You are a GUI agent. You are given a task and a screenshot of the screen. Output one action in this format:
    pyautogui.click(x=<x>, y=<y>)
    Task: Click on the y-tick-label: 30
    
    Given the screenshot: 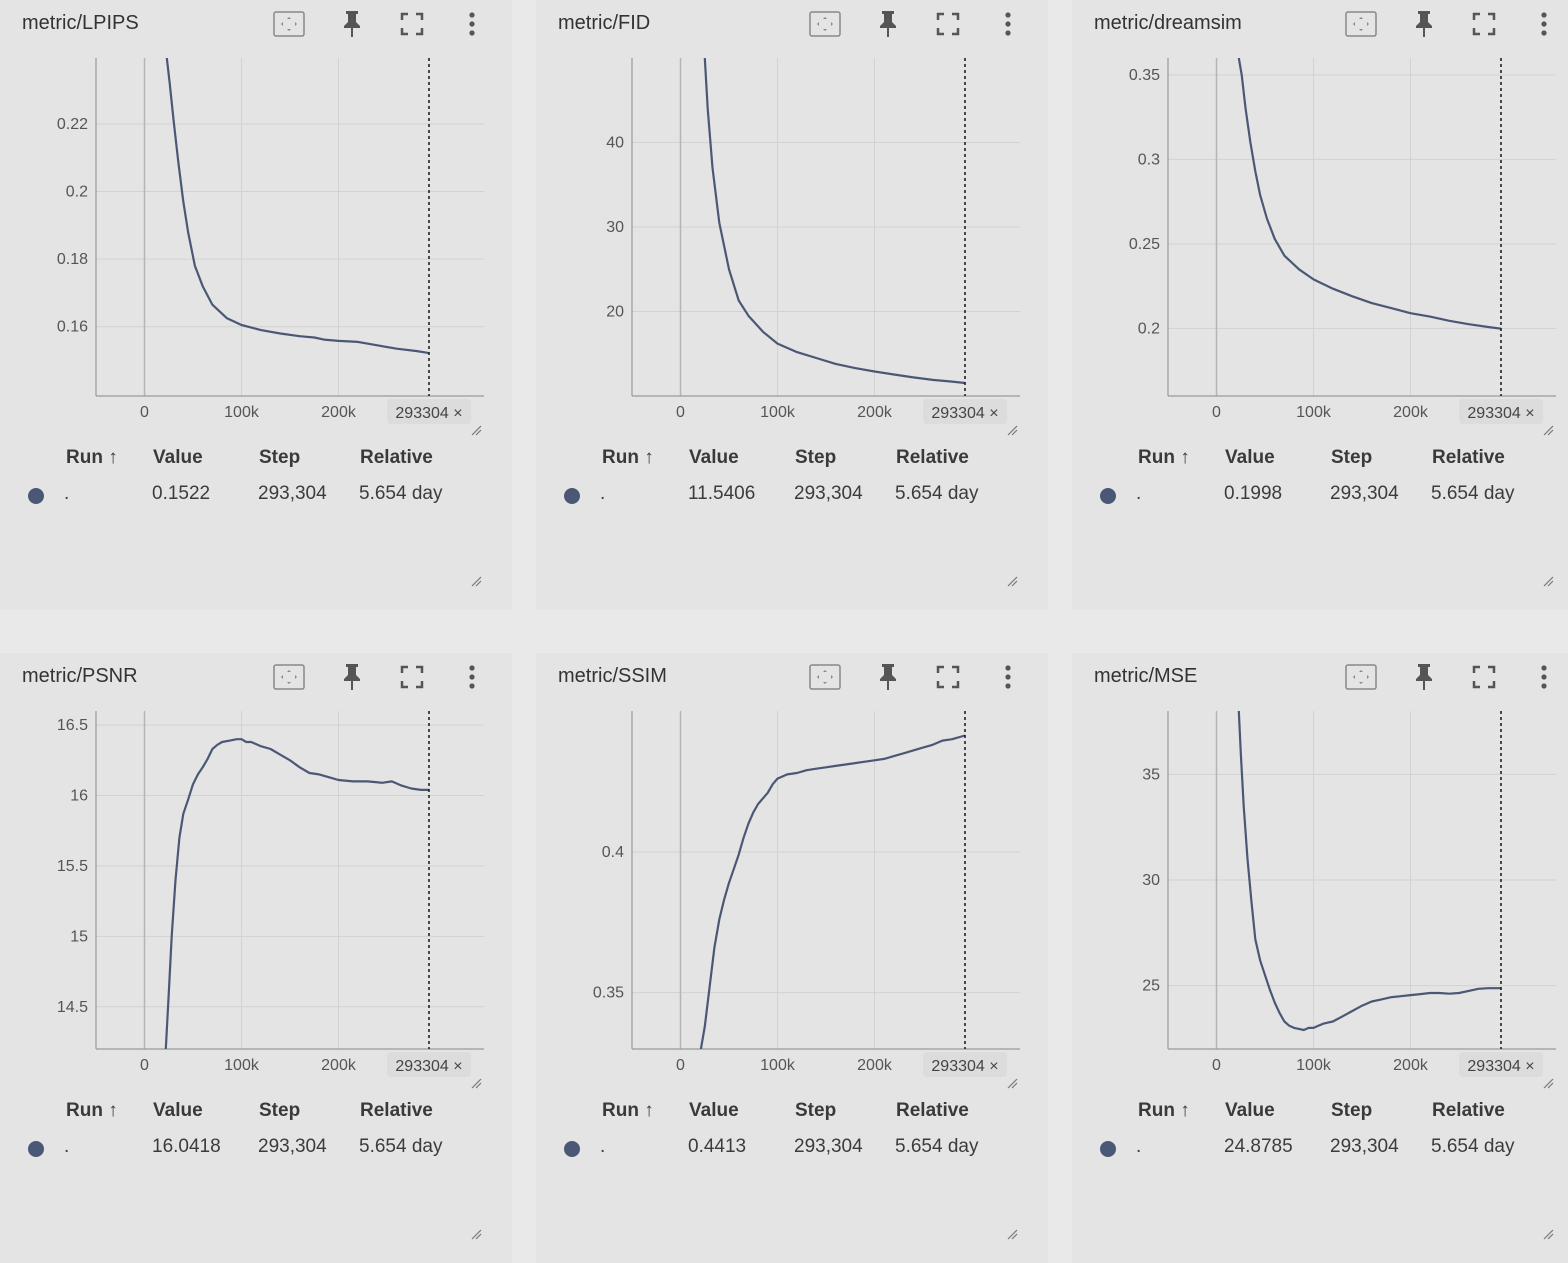 What is the action you would take?
    pyautogui.click(x=1151, y=880)
    